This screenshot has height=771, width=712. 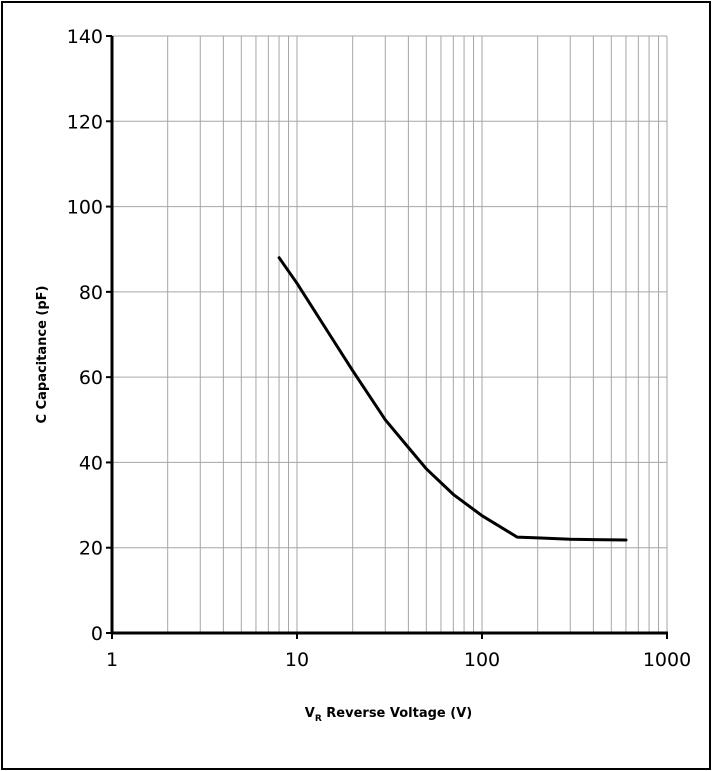 What do you see at coordinates (91, 378) in the screenshot?
I see `y-tick-label: 60` at bounding box center [91, 378].